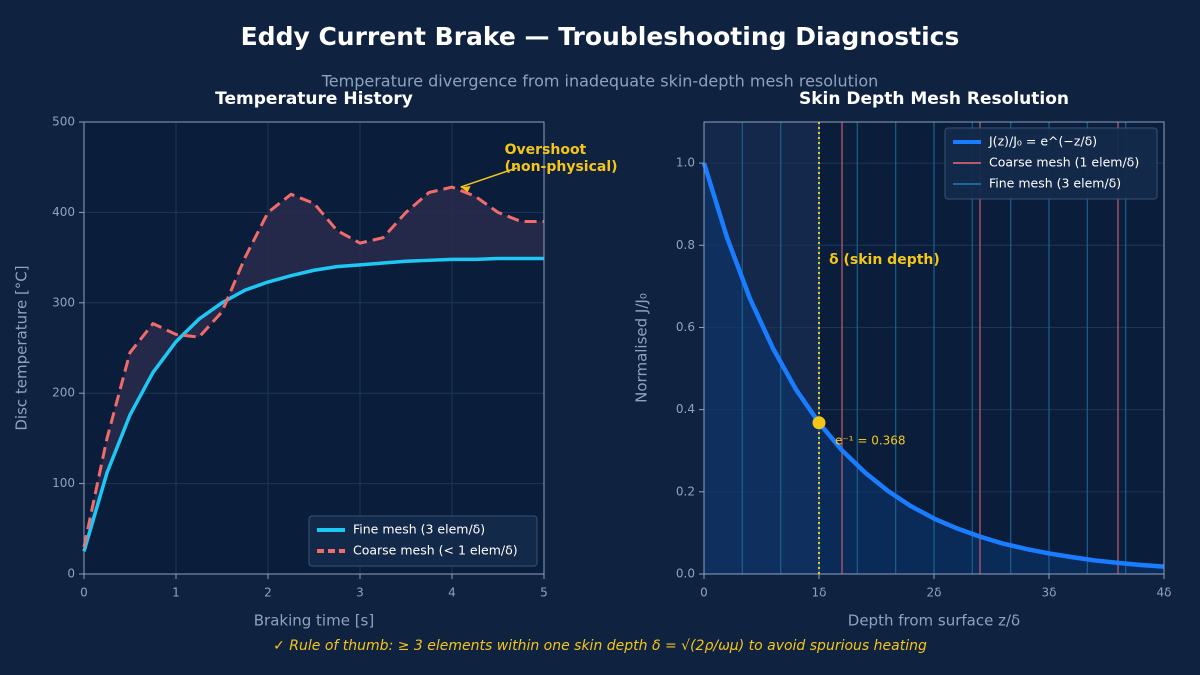  Describe the element at coordinates (435, 550) in the screenshot. I see `legend-label: Coarse mesh (< 1 elem/δ)` at that location.